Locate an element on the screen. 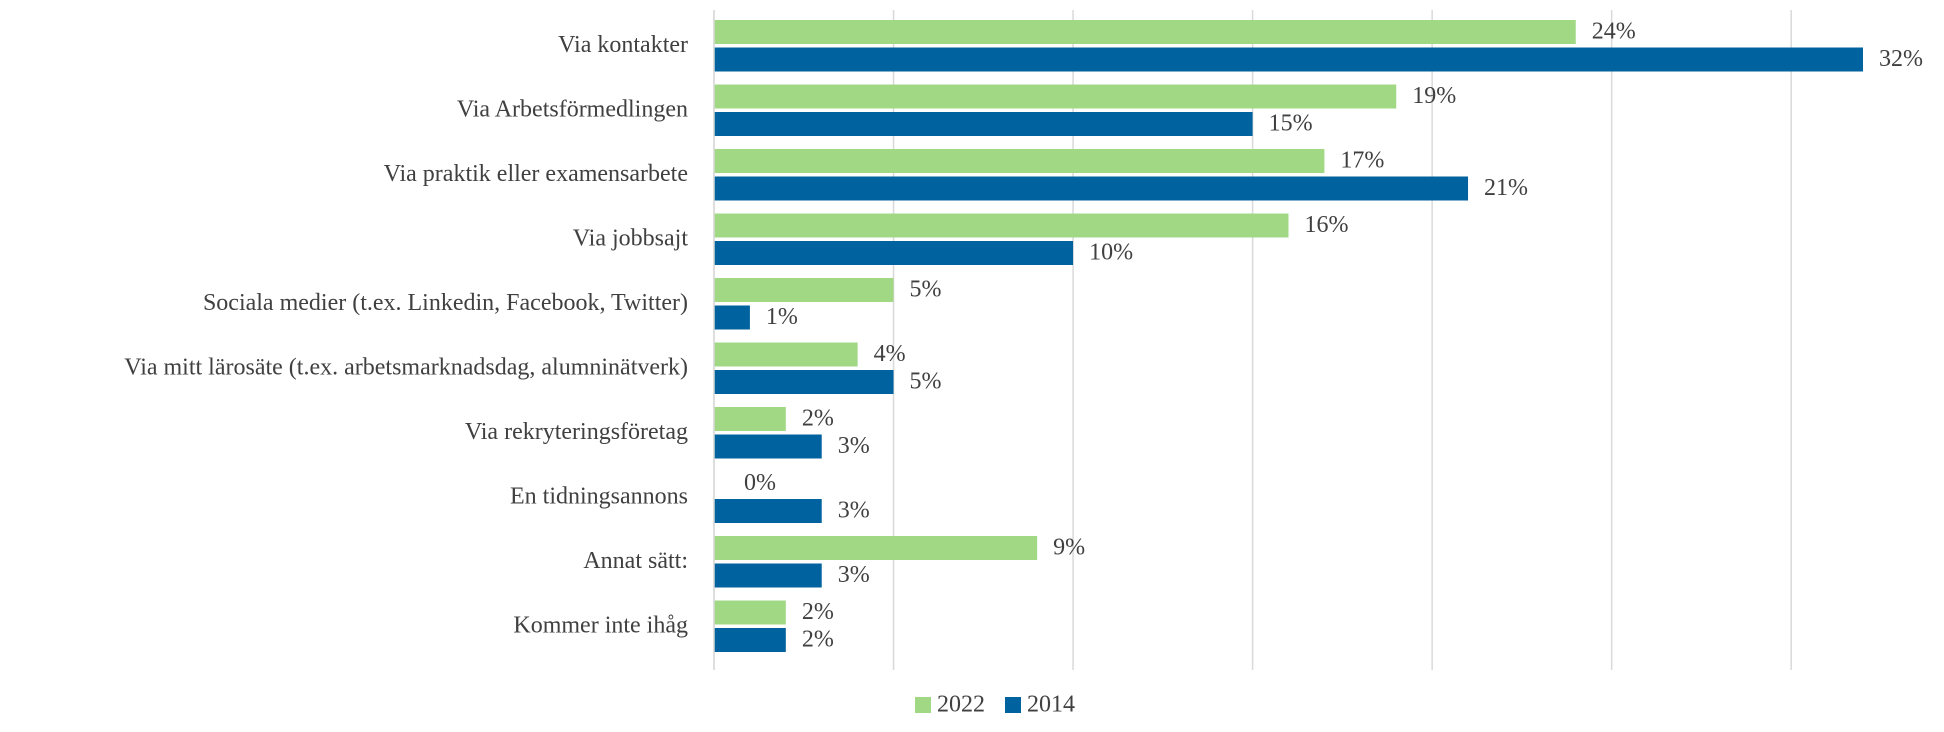 The image size is (1944, 732). category-label: Via kontakter is located at coordinates (623, 45).